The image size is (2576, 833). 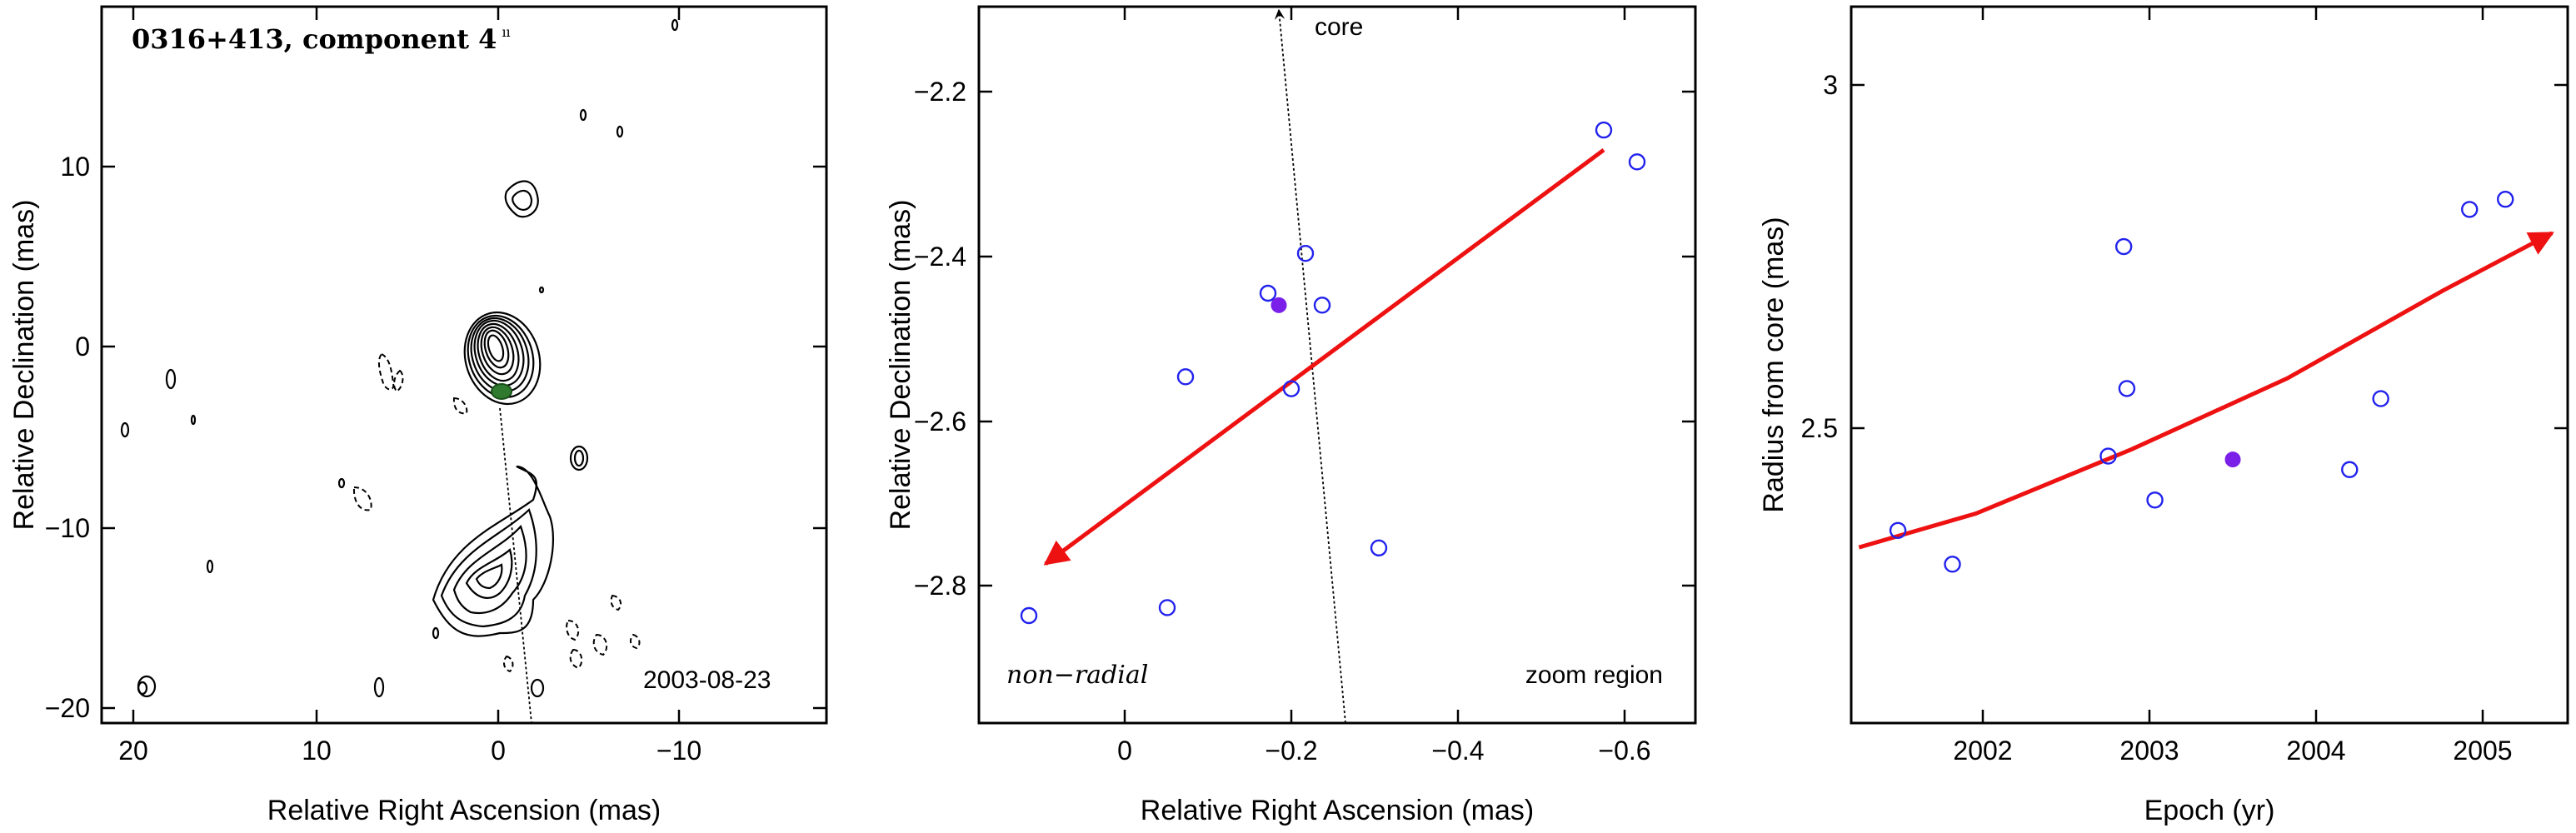 What do you see at coordinates (1337, 810) in the screenshot?
I see `zoom-xlabel: Relative Right Ascension (mas)` at bounding box center [1337, 810].